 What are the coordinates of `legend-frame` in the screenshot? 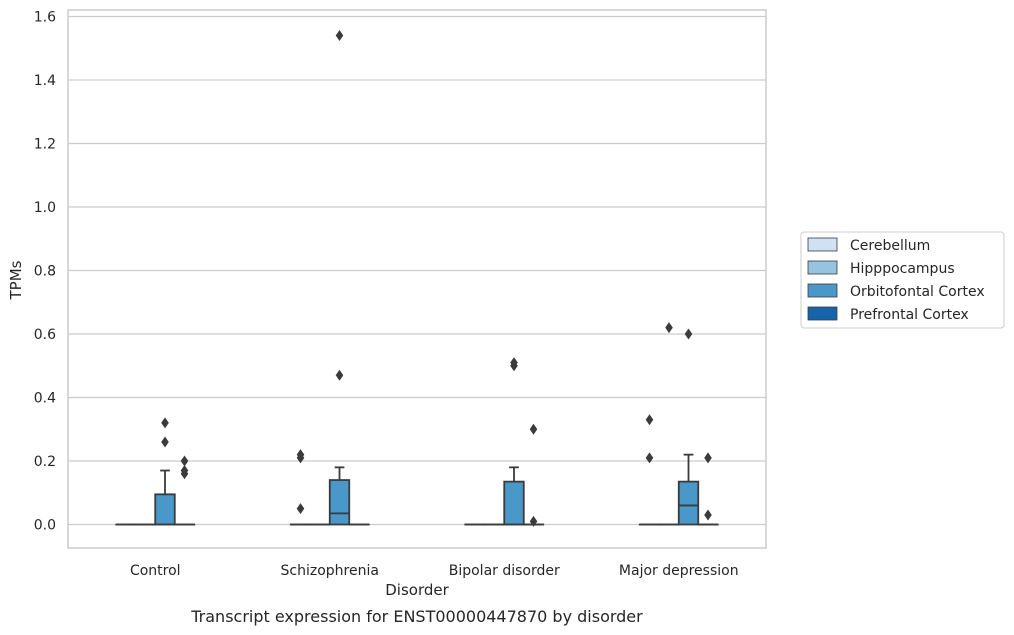 It's located at (902, 280).